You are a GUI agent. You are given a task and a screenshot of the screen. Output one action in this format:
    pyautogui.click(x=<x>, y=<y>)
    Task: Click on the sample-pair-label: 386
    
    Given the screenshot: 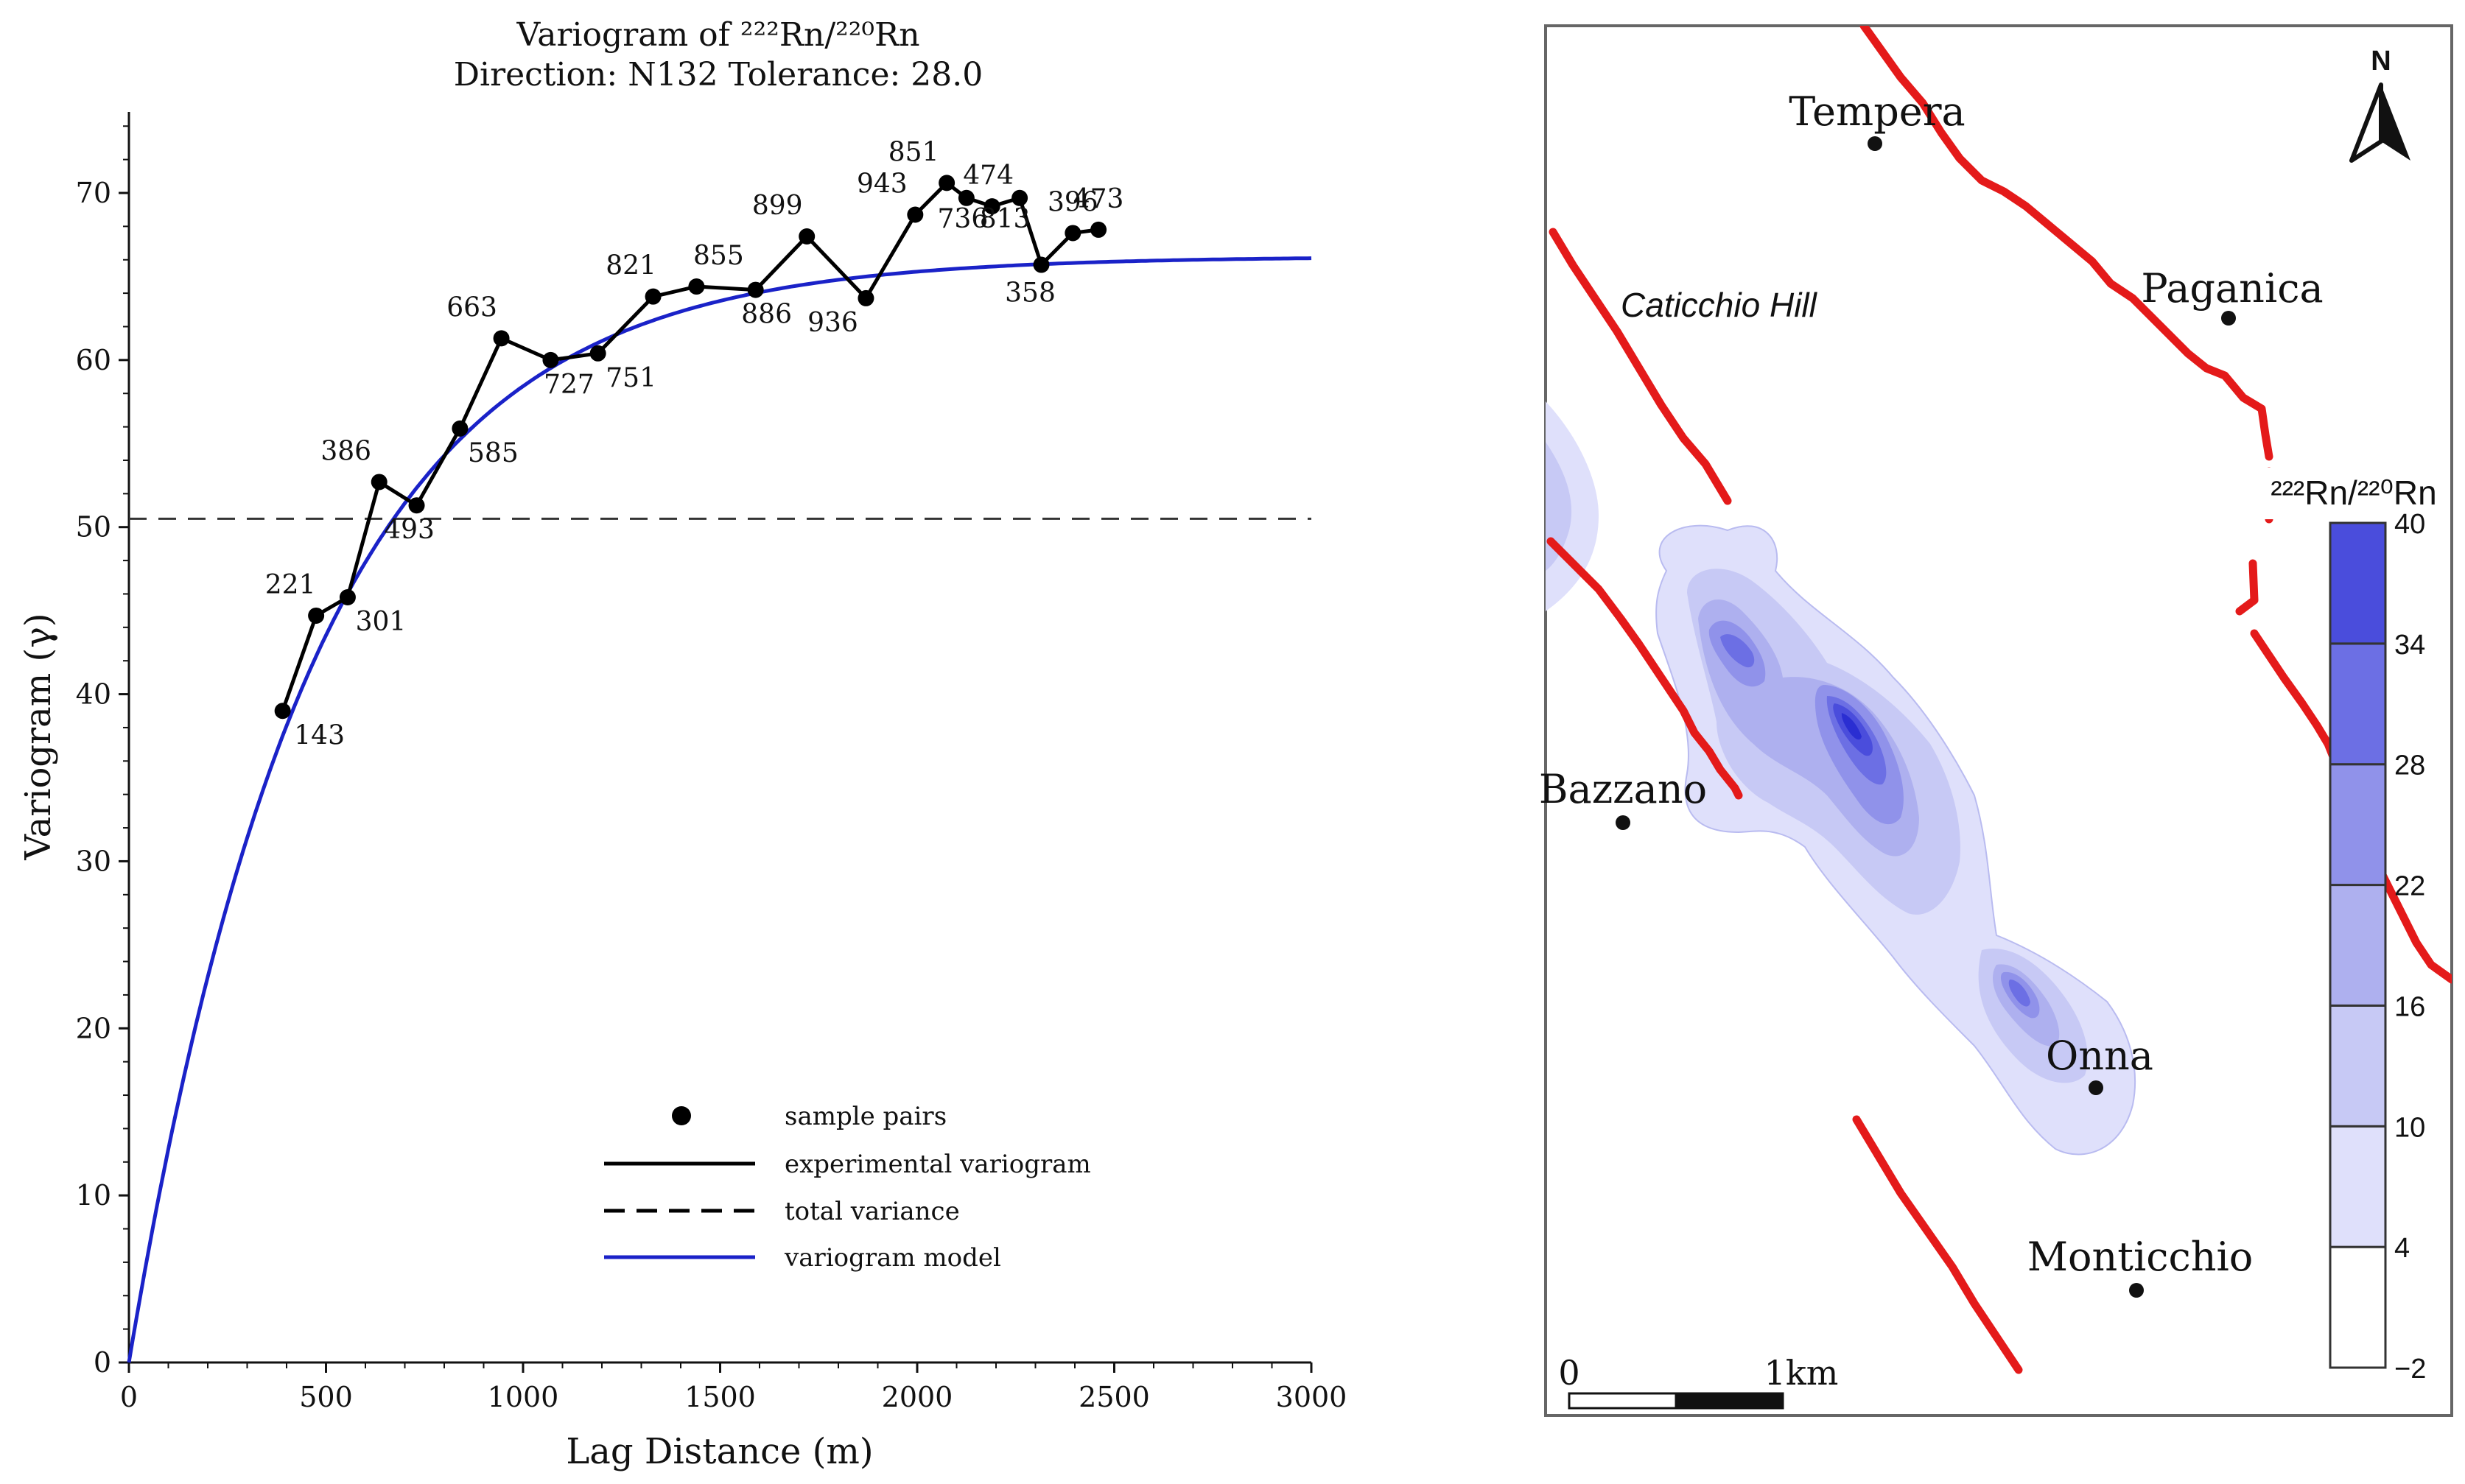 What is the action you would take?
    pyautogui.click(x=345, y=451)
    